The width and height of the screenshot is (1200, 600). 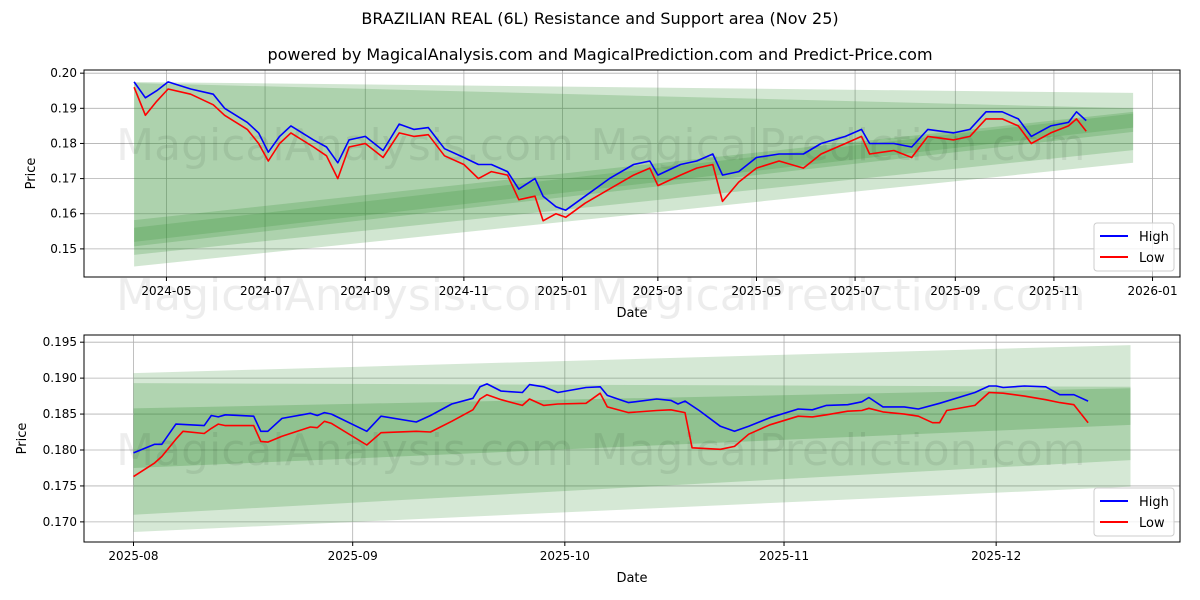 I want to click on x-tick-label: 2025-10, so click(x=565, y=556).